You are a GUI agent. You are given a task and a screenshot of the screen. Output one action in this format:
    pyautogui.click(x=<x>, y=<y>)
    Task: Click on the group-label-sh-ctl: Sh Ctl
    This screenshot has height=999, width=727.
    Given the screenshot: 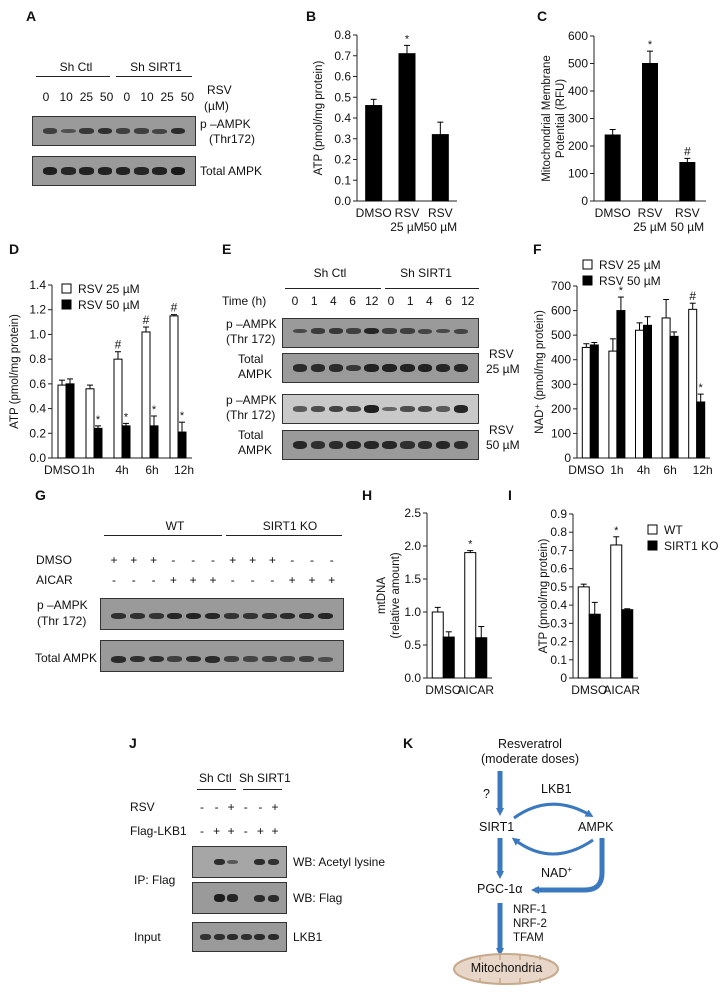 What is the action you would take?
    pyautogui.click(x=330, y=273)
    